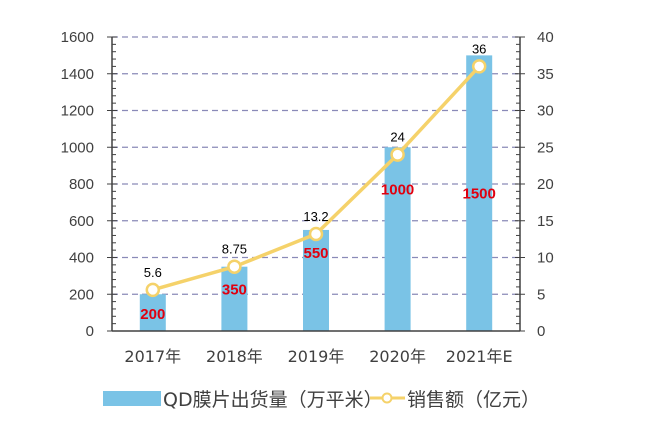  Describe the element at coordinates (545, 258) in the screenshot. I see `right-tick-label: 10` at that location.